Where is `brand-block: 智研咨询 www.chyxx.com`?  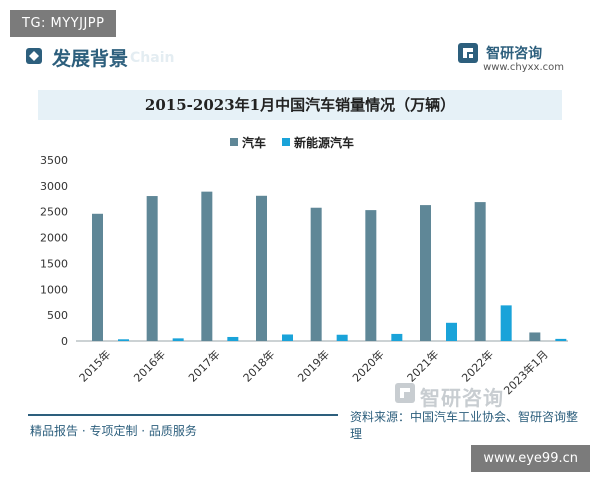
brand-block: 智研咨询 www.chyxx.com is located at coordinates (510, 57).